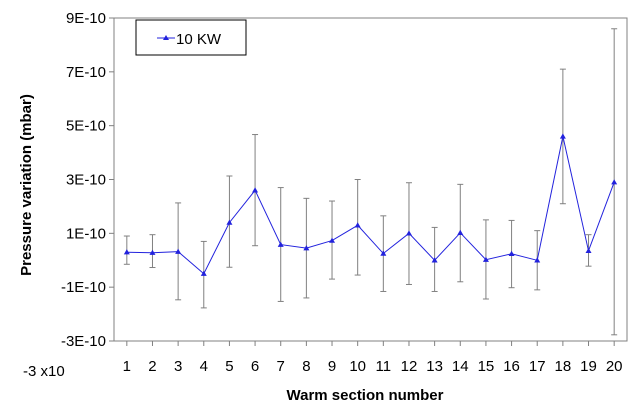 The width and height of the screenshot is (638, 416). Describe the element at coordinates (332, 366) in the screenshot. I see `x-tick-label: 9` at that location.